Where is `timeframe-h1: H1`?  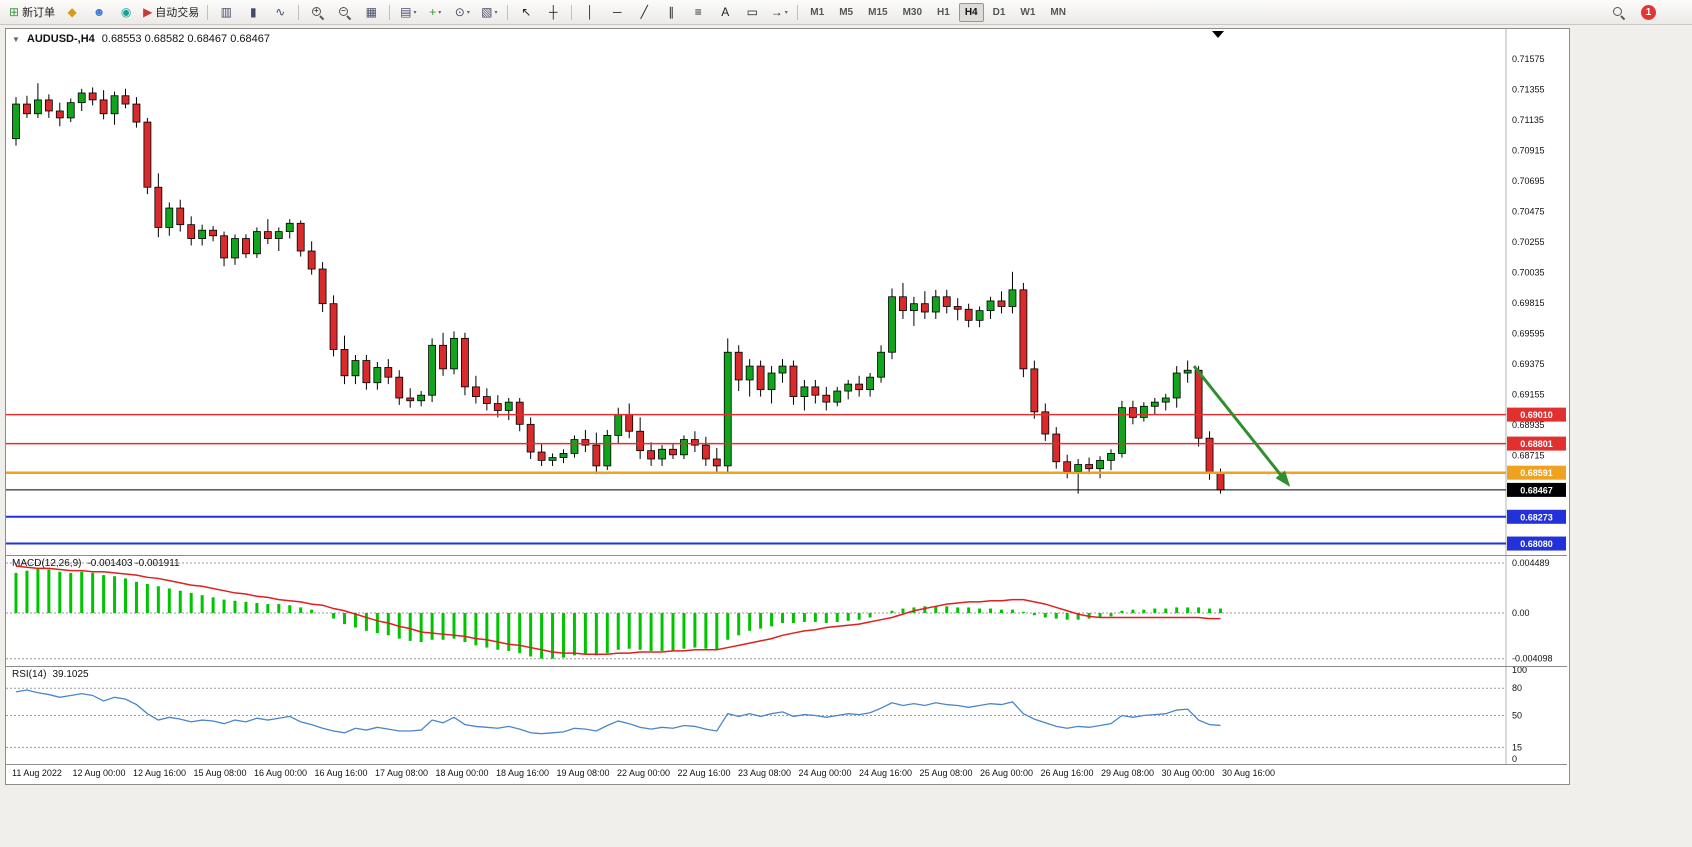 timeframe-h1: H1 is located at coordinates (943, 12).